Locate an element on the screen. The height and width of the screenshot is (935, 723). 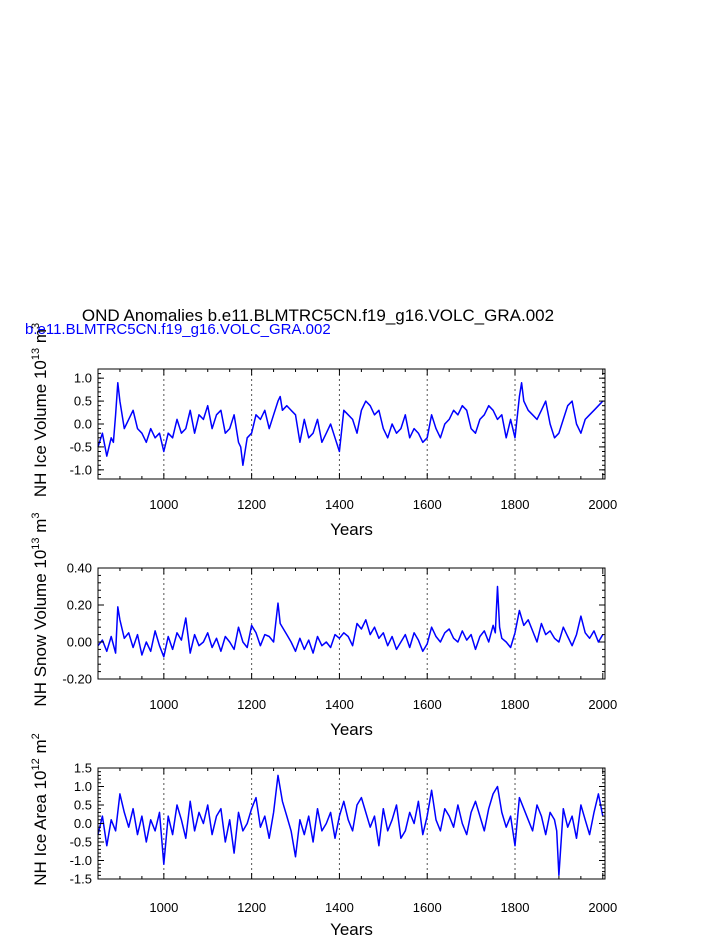
y-tick-label: -1.5 is located at coordinates (81, 879).